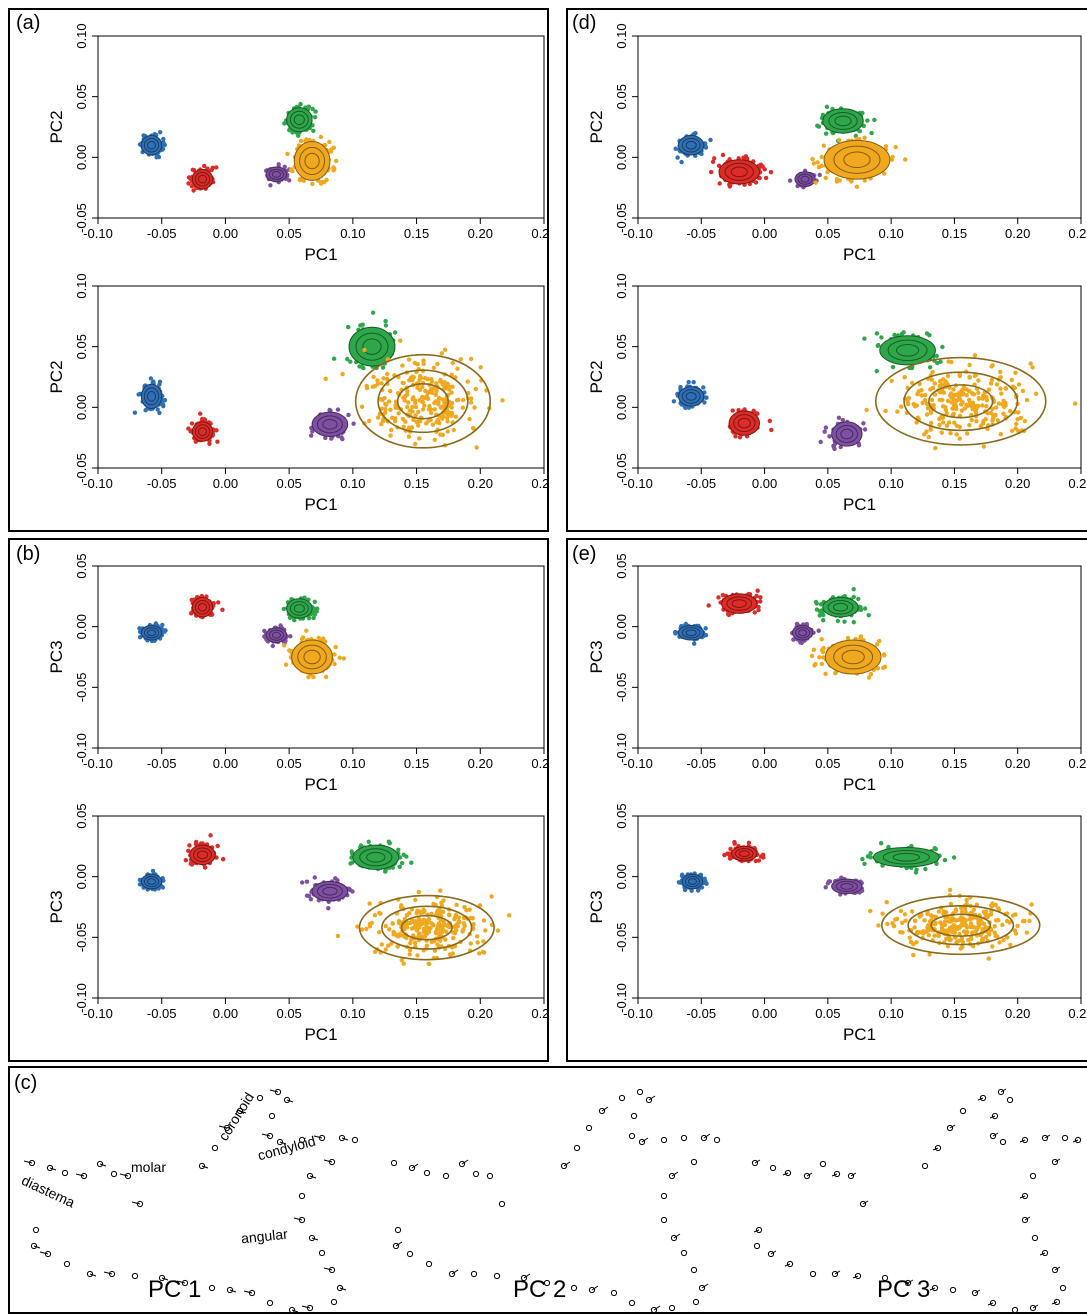 The width and height of the screenshot is (1087, 1314). I want to click on y-tick-label: -0.05, so click(81, 218).